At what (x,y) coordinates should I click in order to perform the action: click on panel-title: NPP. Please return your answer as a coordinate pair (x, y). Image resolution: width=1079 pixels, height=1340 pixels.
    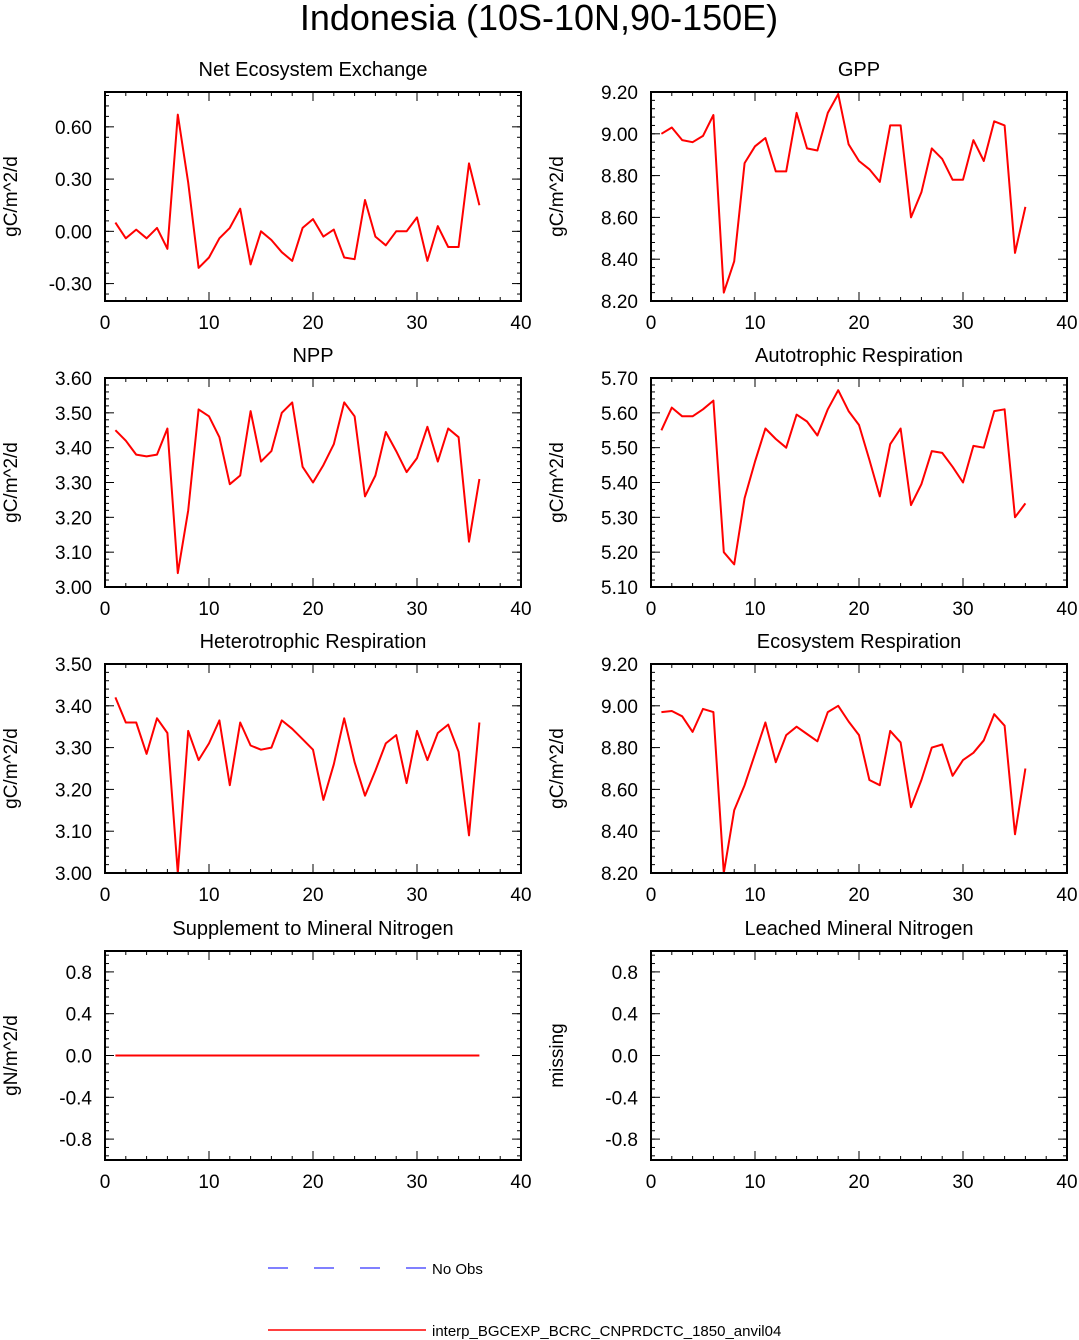
    Looking at the image, I should click on (312, 356).